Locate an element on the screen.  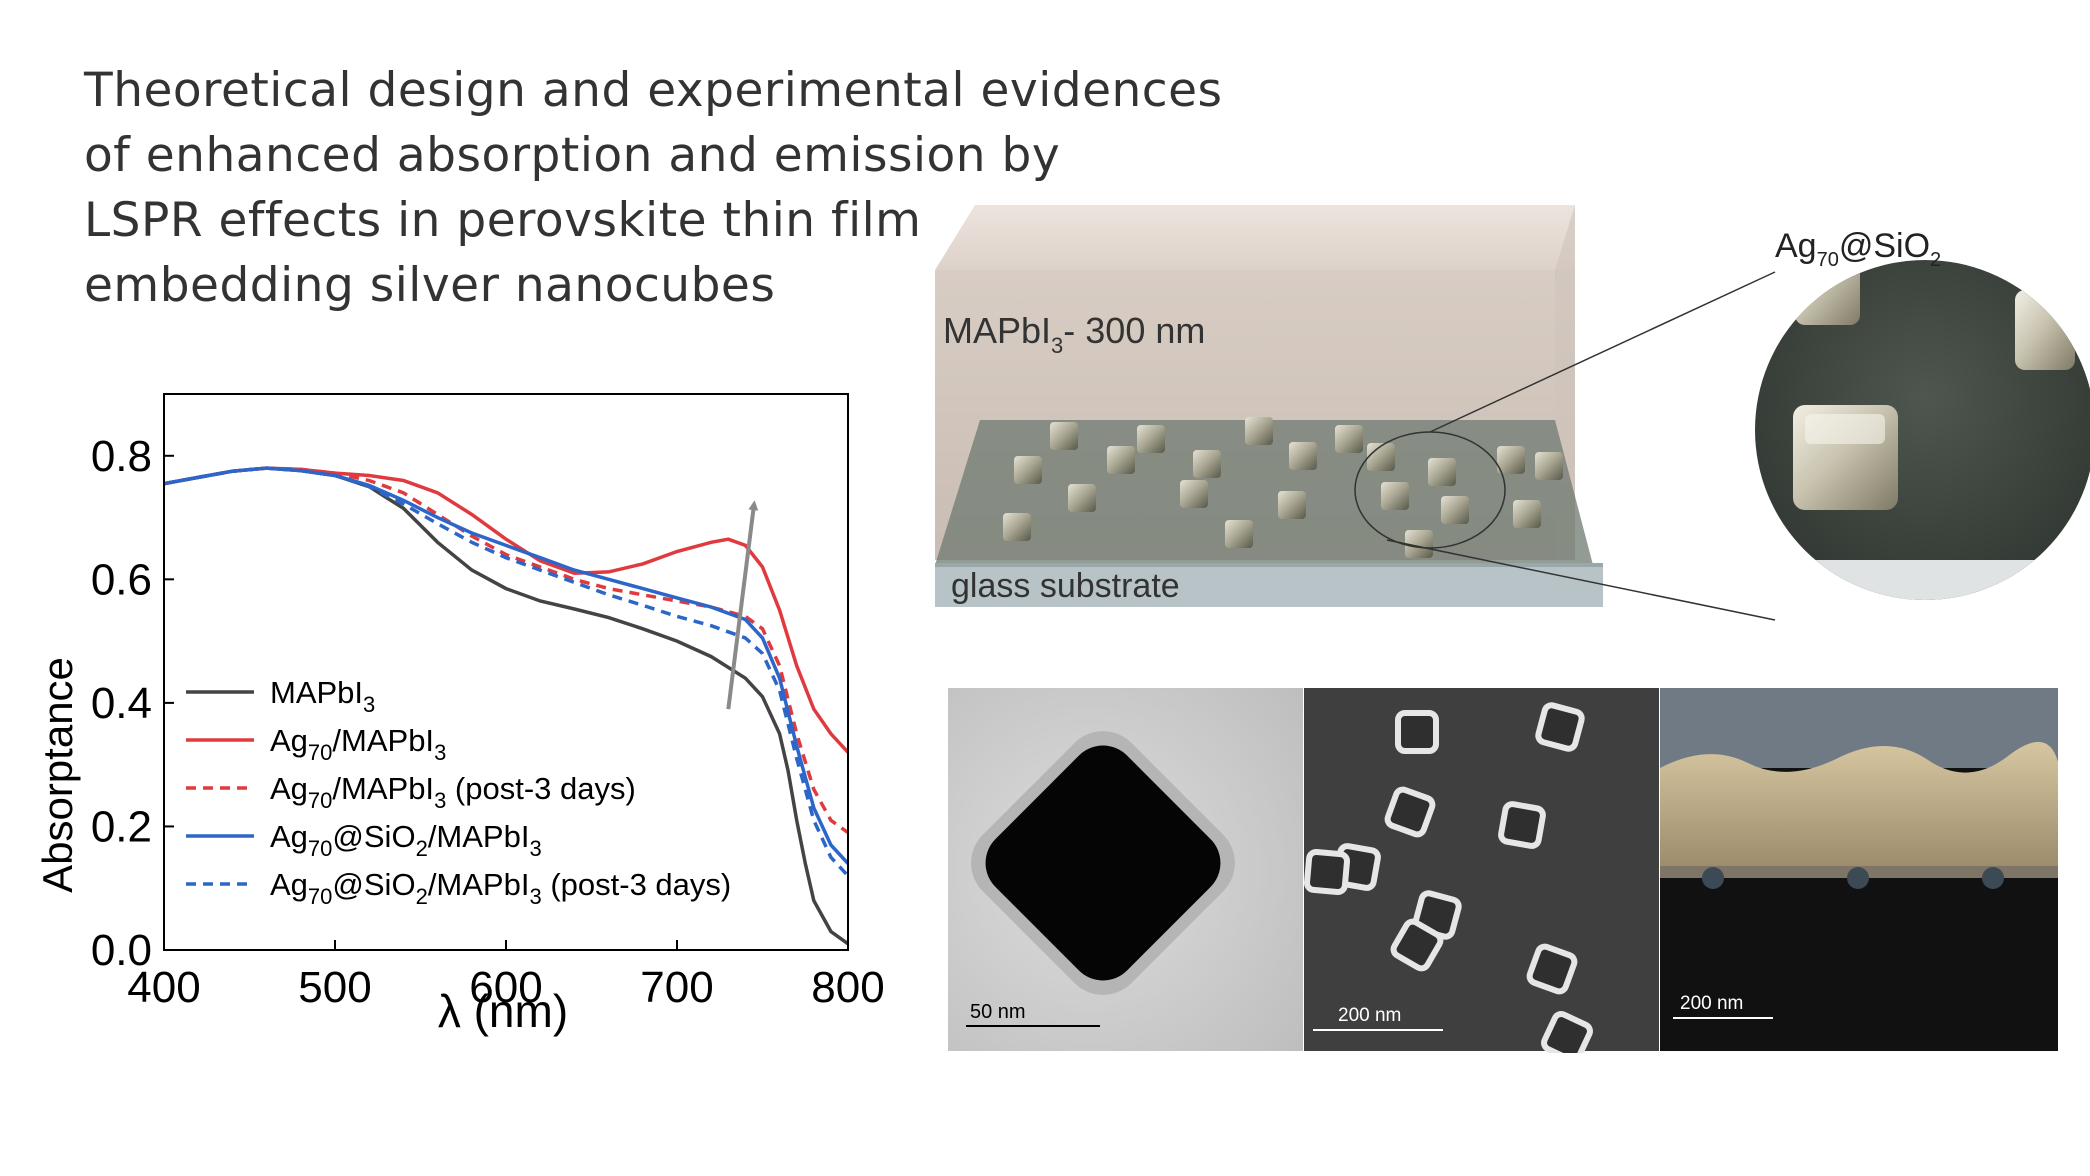
cross-section-scale-label: 200 nm is located at coordinates (1711, 1003).